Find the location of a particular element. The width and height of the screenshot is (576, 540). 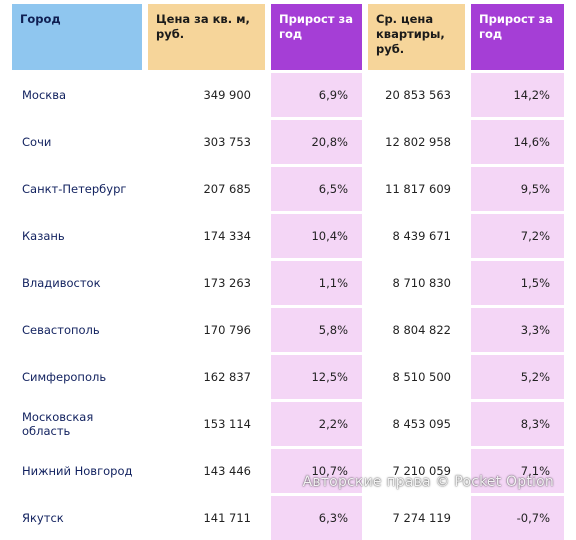

avg-price-cell: 8 804 822 is located at coordinates (421, 330).